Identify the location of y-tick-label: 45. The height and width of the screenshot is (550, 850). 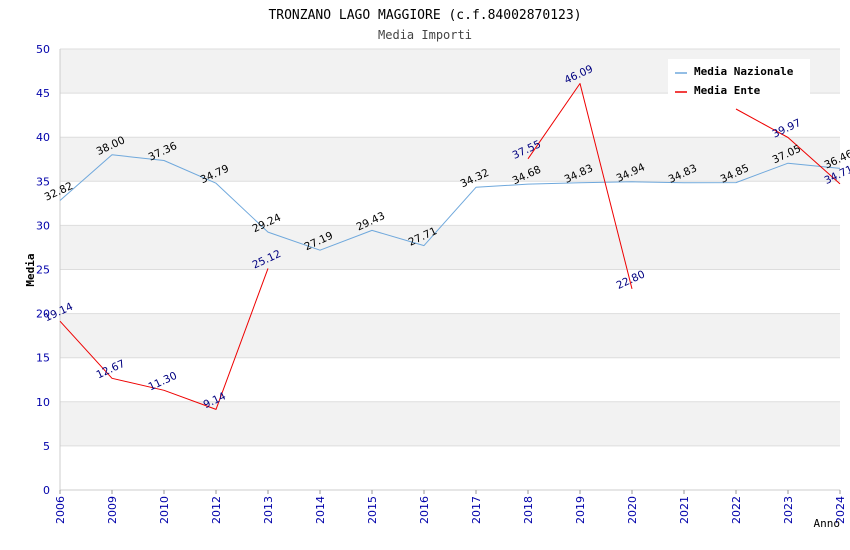
(43, 93).